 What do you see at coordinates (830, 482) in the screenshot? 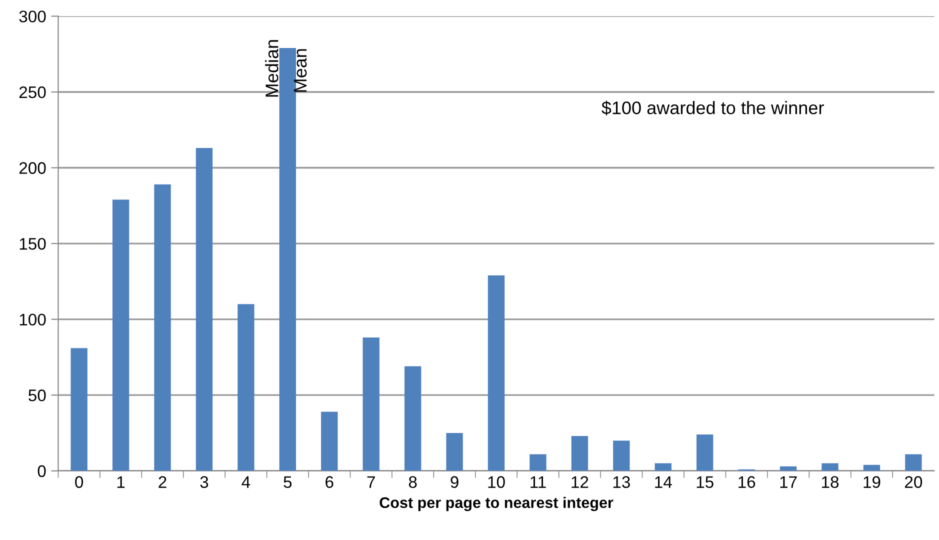
I see `x-tick-label: 18` at bounding box center [830, 482].